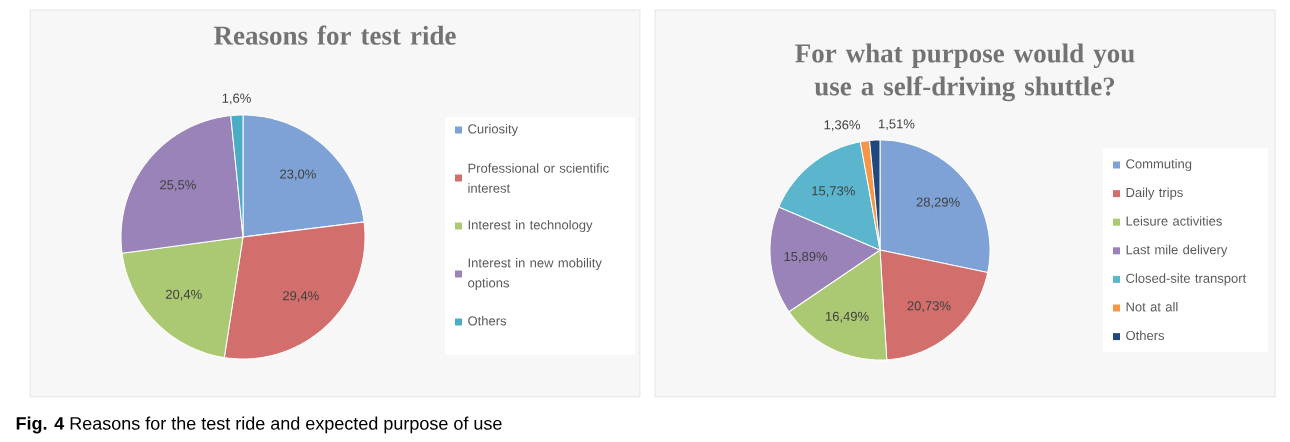 Image resolution: width=1290 pixels, height=442 pixels. I want to click on data-label: 23,0%, so click(298, 175).